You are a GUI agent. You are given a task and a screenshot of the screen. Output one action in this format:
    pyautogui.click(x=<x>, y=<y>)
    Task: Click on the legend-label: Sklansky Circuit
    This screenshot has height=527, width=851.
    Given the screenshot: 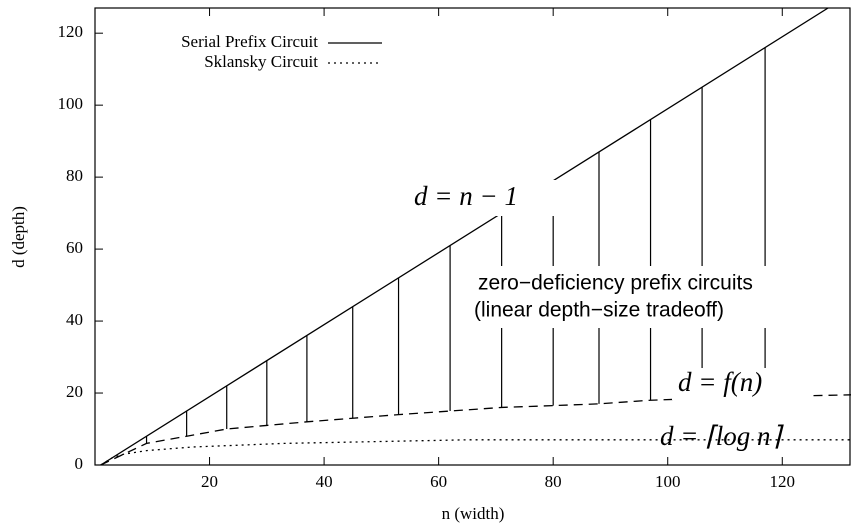 What is the action you would take?
    pyautogui.click(x=261, y=61)
    